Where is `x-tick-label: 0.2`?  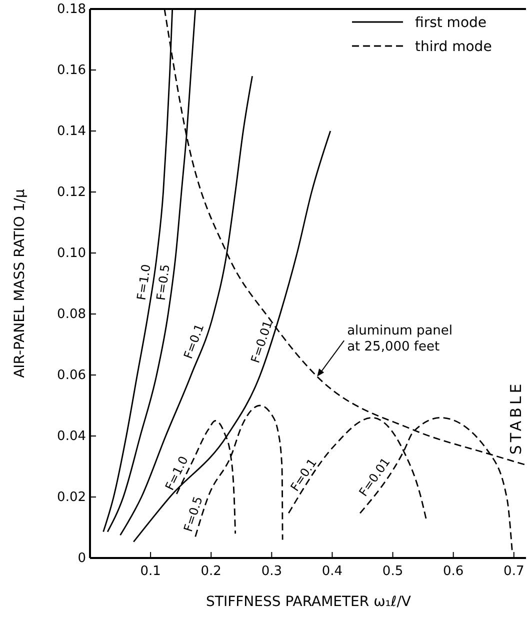 x-tick-label: 0.2 is located at coordinates (211, 572).